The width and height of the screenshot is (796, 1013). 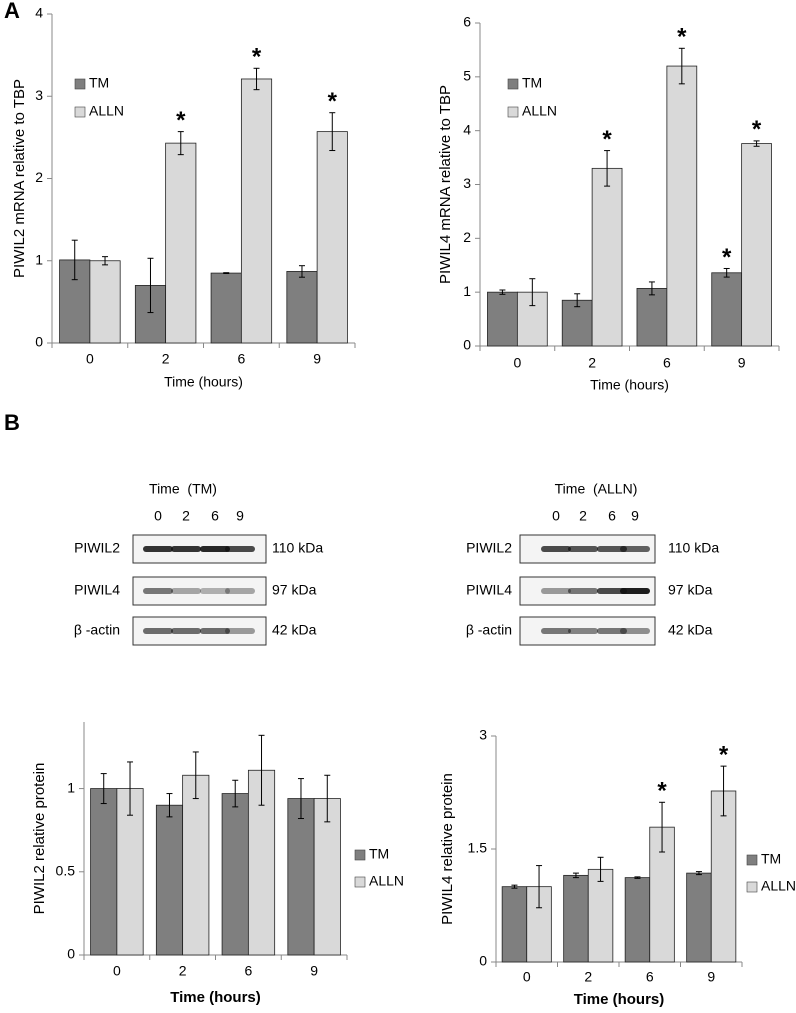 I want to click on panel-label: B, so click(x=12, y=422).